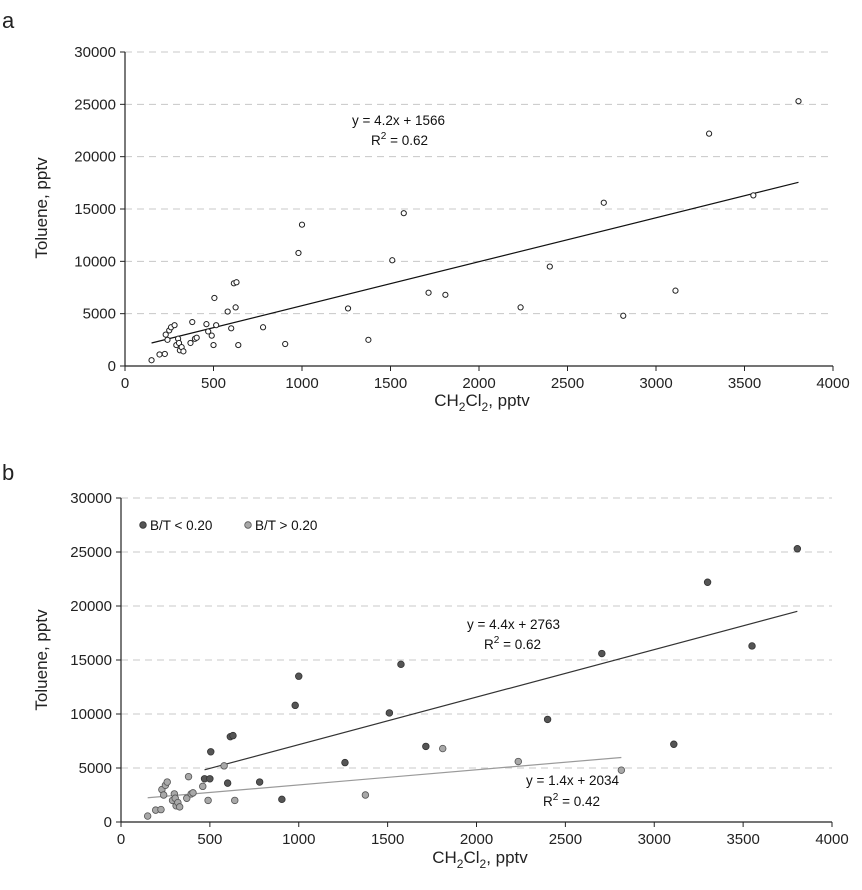 The image size is (862, 890). What do you see at coordinates (286, 525) in the screenshot?
I see `legend-label-bt-high: B/T > 0.20` at bounding box center [286, 525].